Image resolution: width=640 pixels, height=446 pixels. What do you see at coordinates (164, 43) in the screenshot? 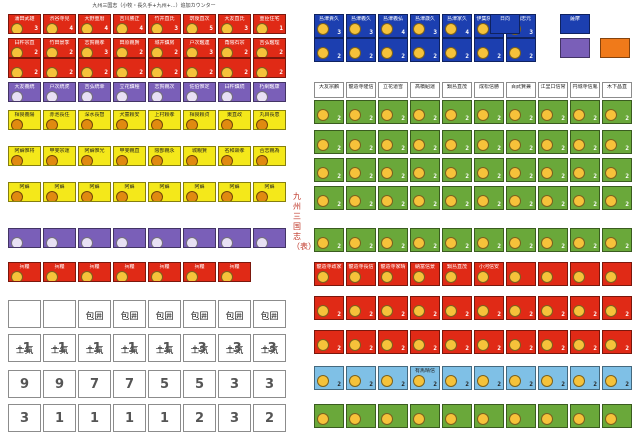
I see `counter-label: 城井鎮房` at bounding box center [164, 43].